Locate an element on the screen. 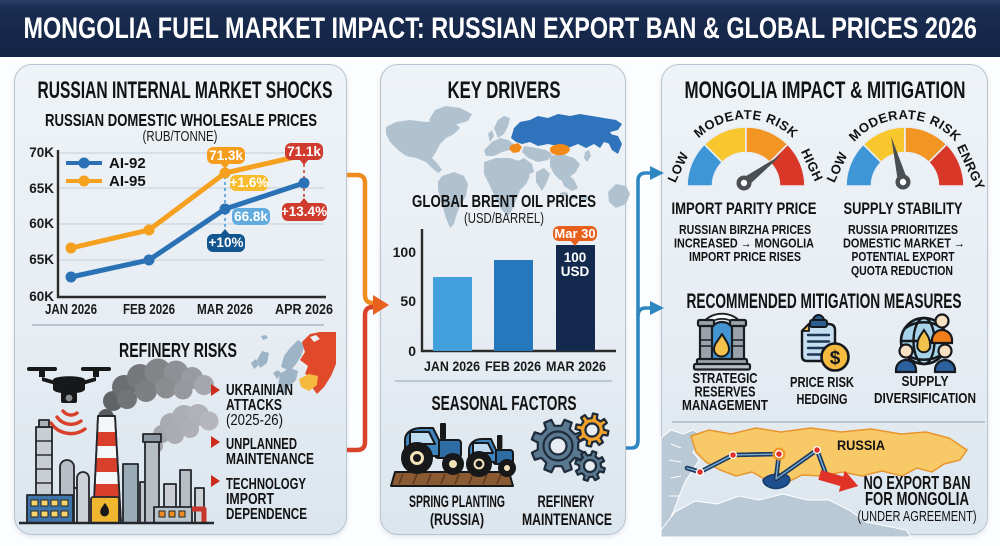 Image resolution: width=1000 pixels, height=546 pixels. svg-text: POTENTIAL EXPORT is located at coordinates (903, 256).